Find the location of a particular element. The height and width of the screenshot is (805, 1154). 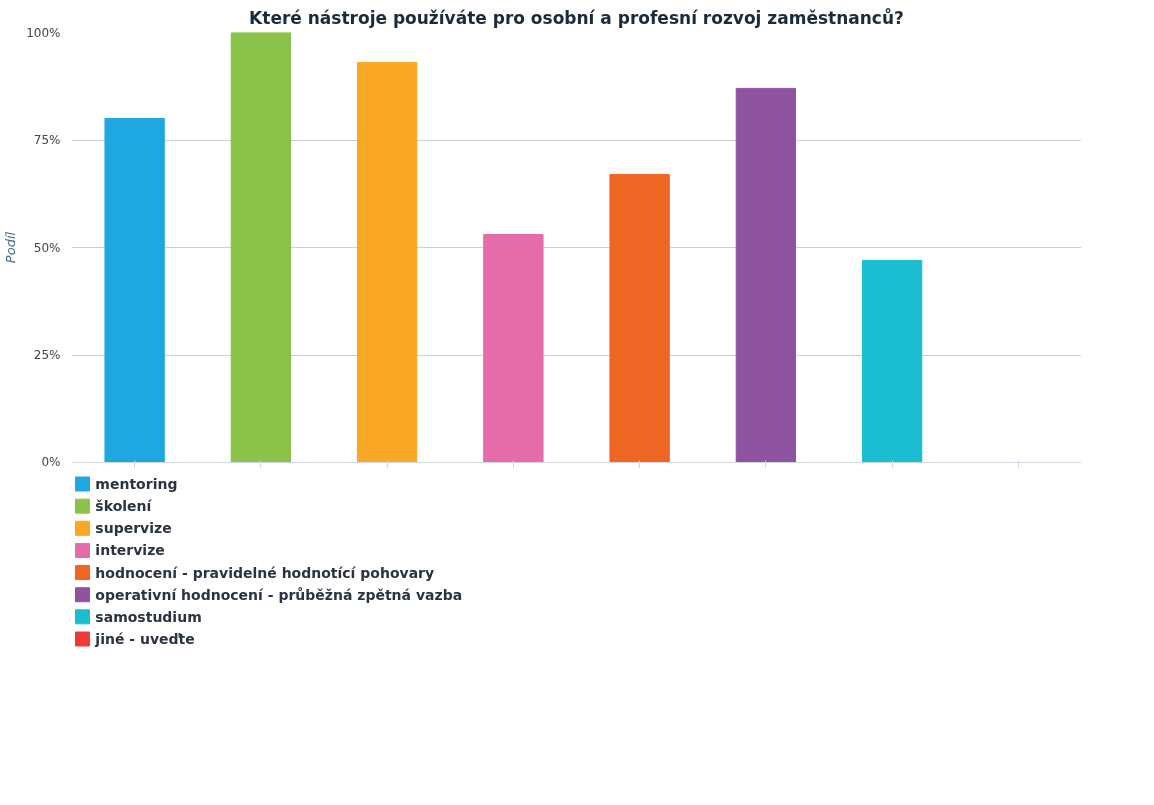

legend-label: hodnocení - pravidelné hodnotící pohovary is located at coordinates (265, 572).